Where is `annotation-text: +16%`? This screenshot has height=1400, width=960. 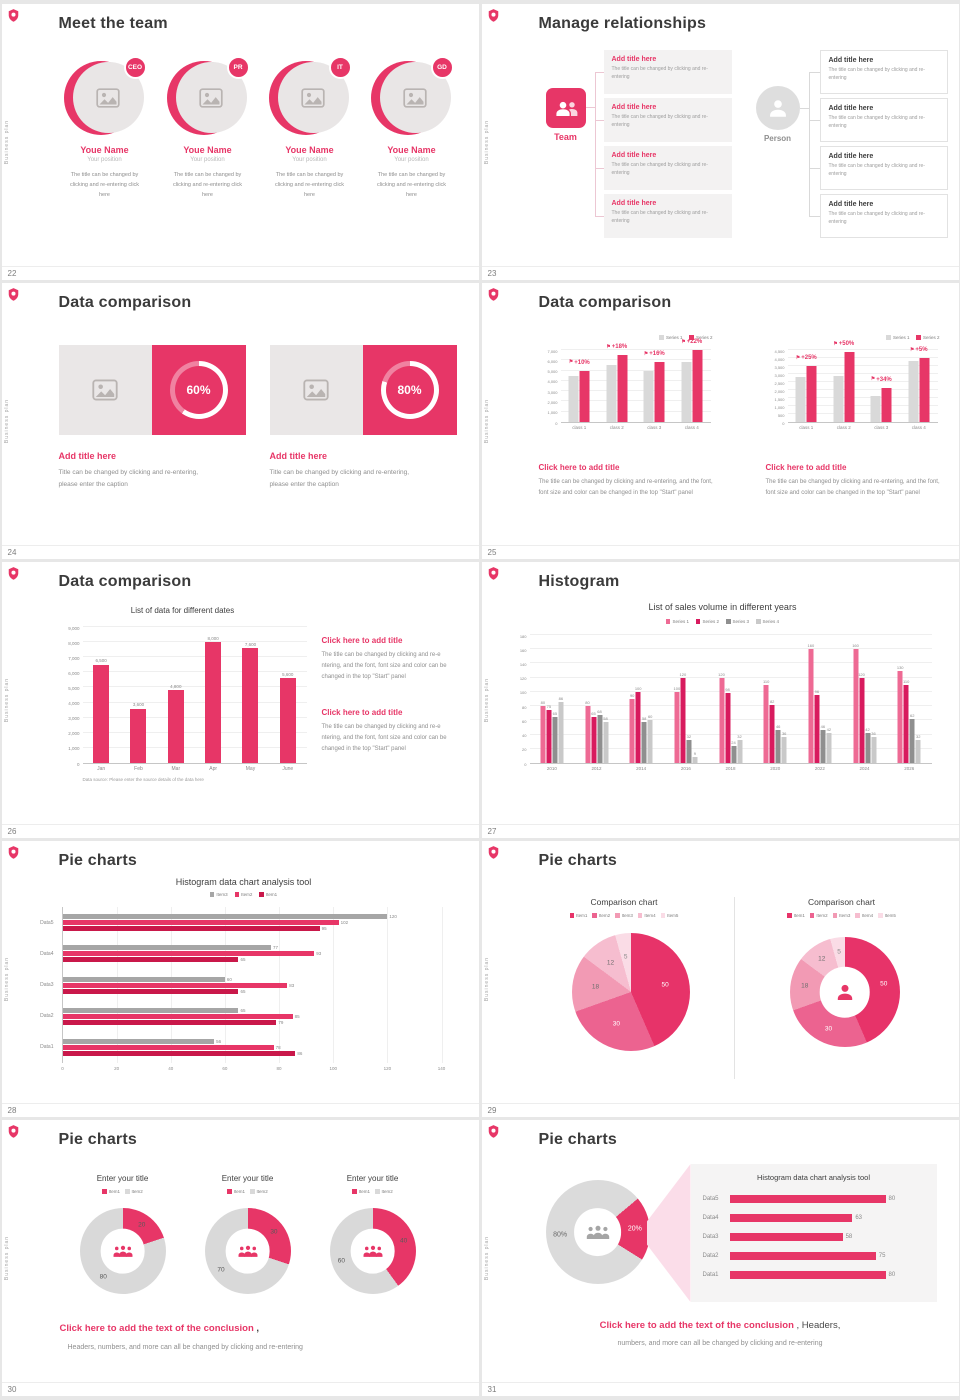 annotation-text: +16% is located at coordinates (657, 354).